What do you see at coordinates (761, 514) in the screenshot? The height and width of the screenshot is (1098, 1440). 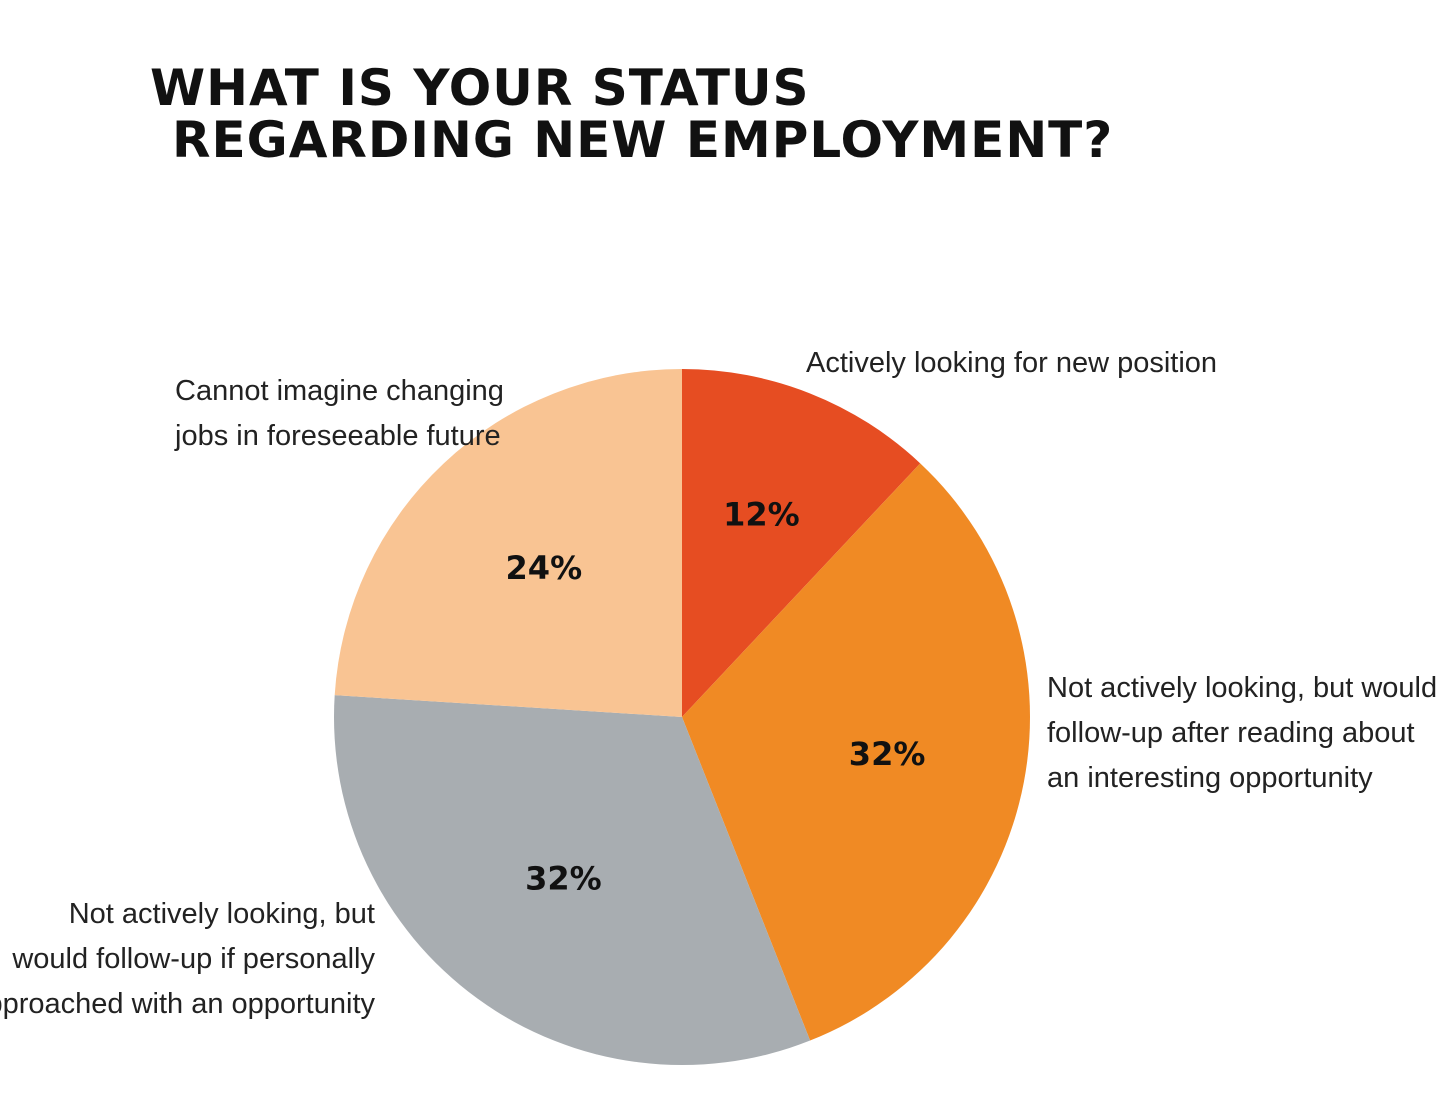 I see `slice-value-label: 12%` at bounding box center [761, 514].